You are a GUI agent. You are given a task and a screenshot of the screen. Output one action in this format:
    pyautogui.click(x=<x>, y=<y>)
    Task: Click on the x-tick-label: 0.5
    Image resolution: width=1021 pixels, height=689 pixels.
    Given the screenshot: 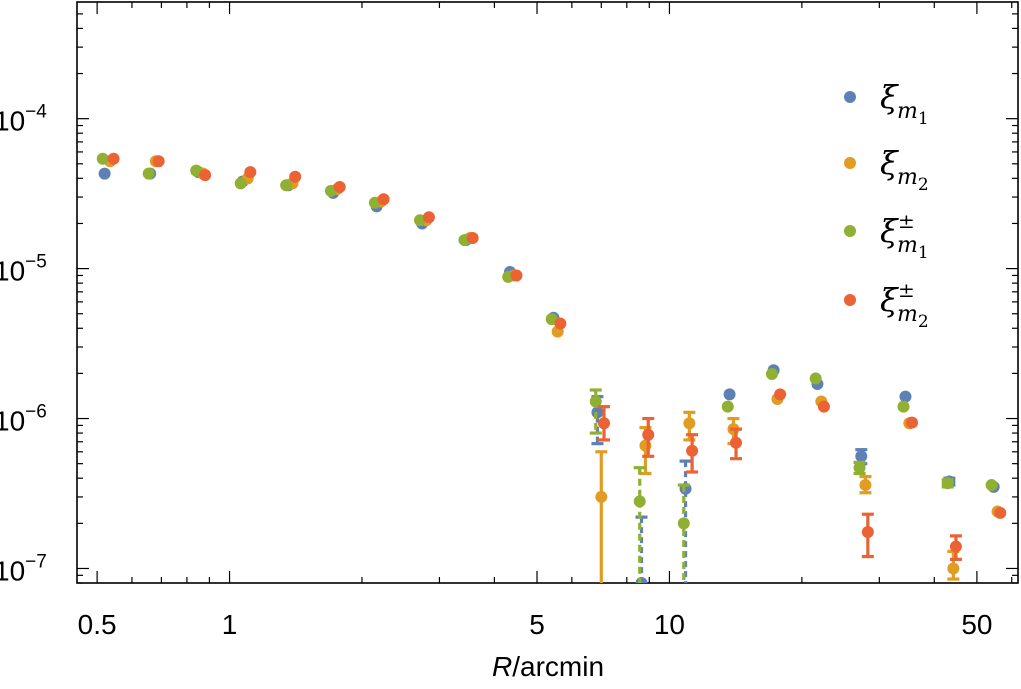 What is the action you would take?
    pyautogui.click(x=97, y=624)
    